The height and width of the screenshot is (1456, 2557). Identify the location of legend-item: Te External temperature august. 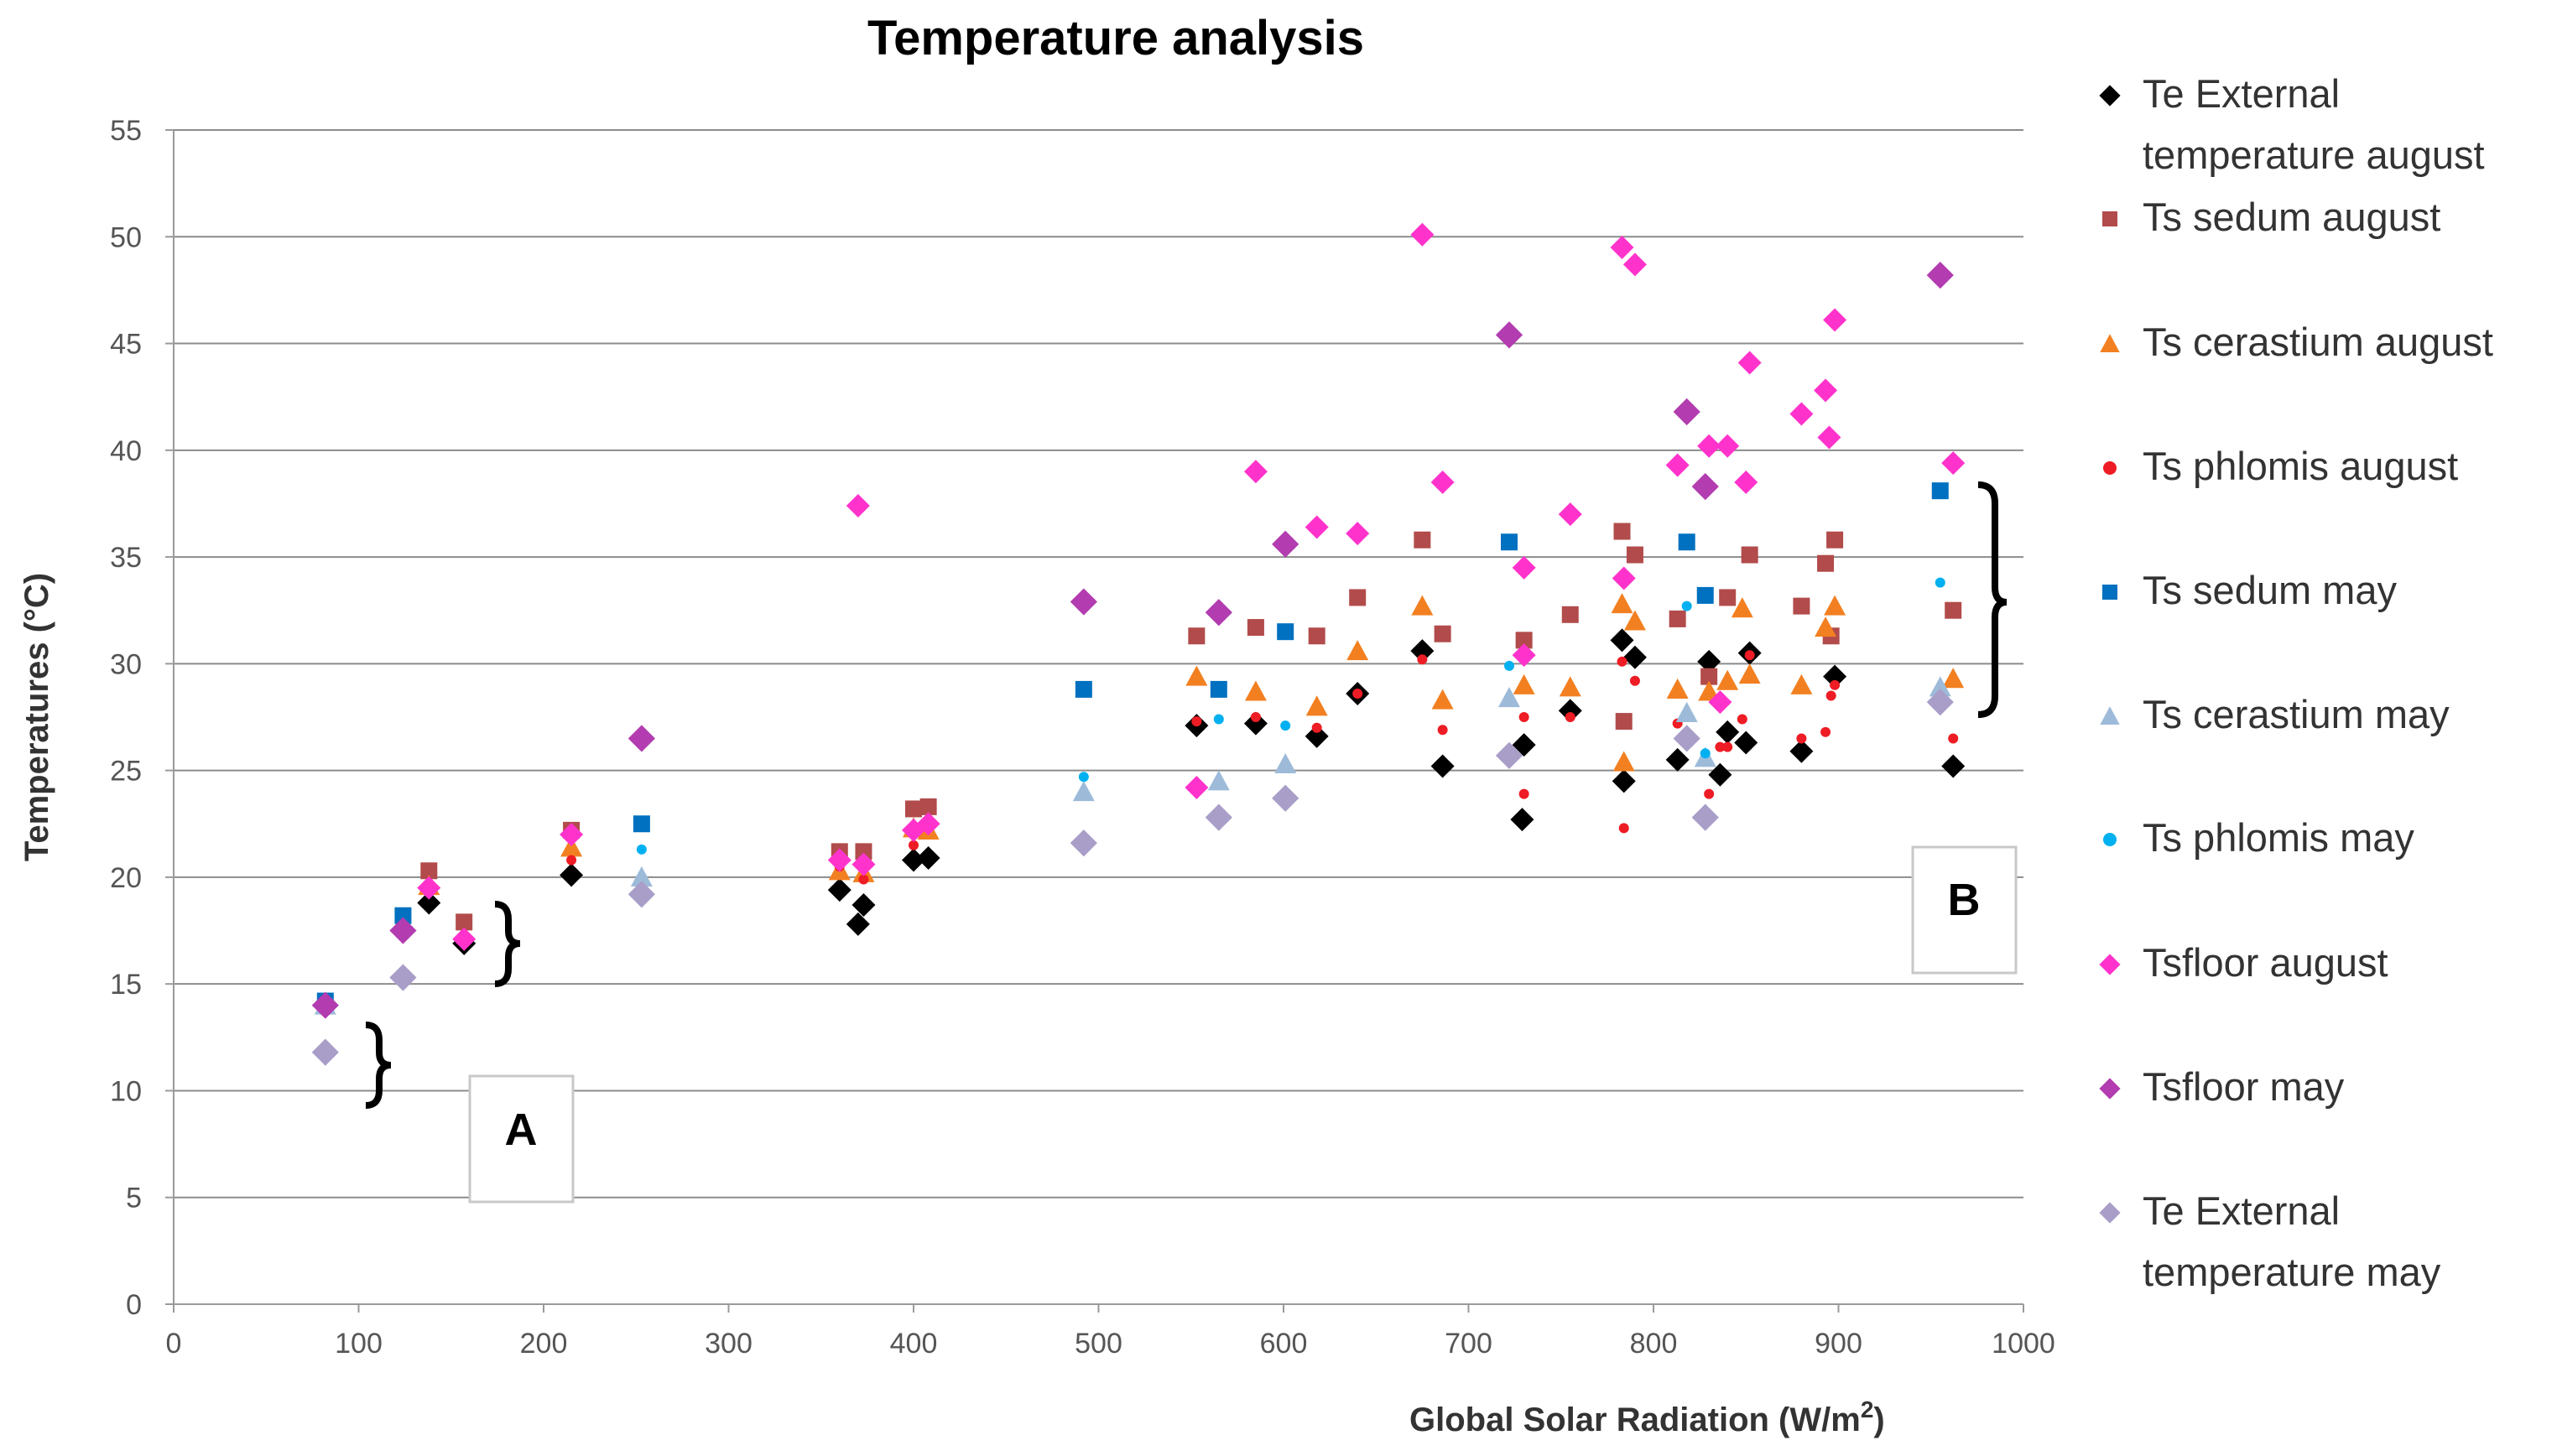
(2292, 124).